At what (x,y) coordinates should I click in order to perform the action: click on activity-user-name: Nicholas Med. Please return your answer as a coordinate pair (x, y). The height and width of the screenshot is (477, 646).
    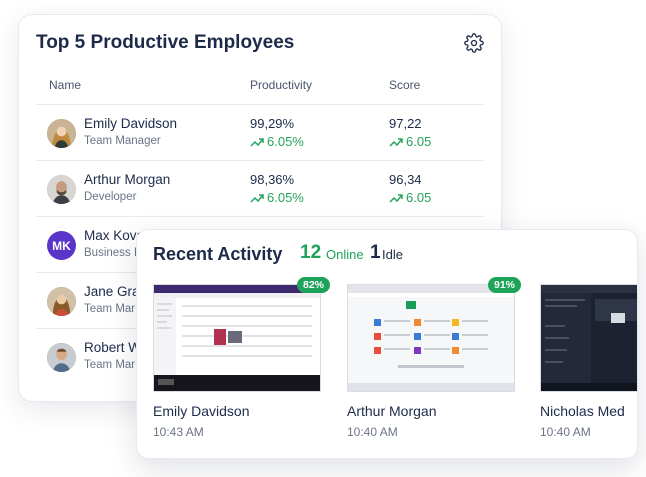
    Looking at the image, I should click on (582, 411).